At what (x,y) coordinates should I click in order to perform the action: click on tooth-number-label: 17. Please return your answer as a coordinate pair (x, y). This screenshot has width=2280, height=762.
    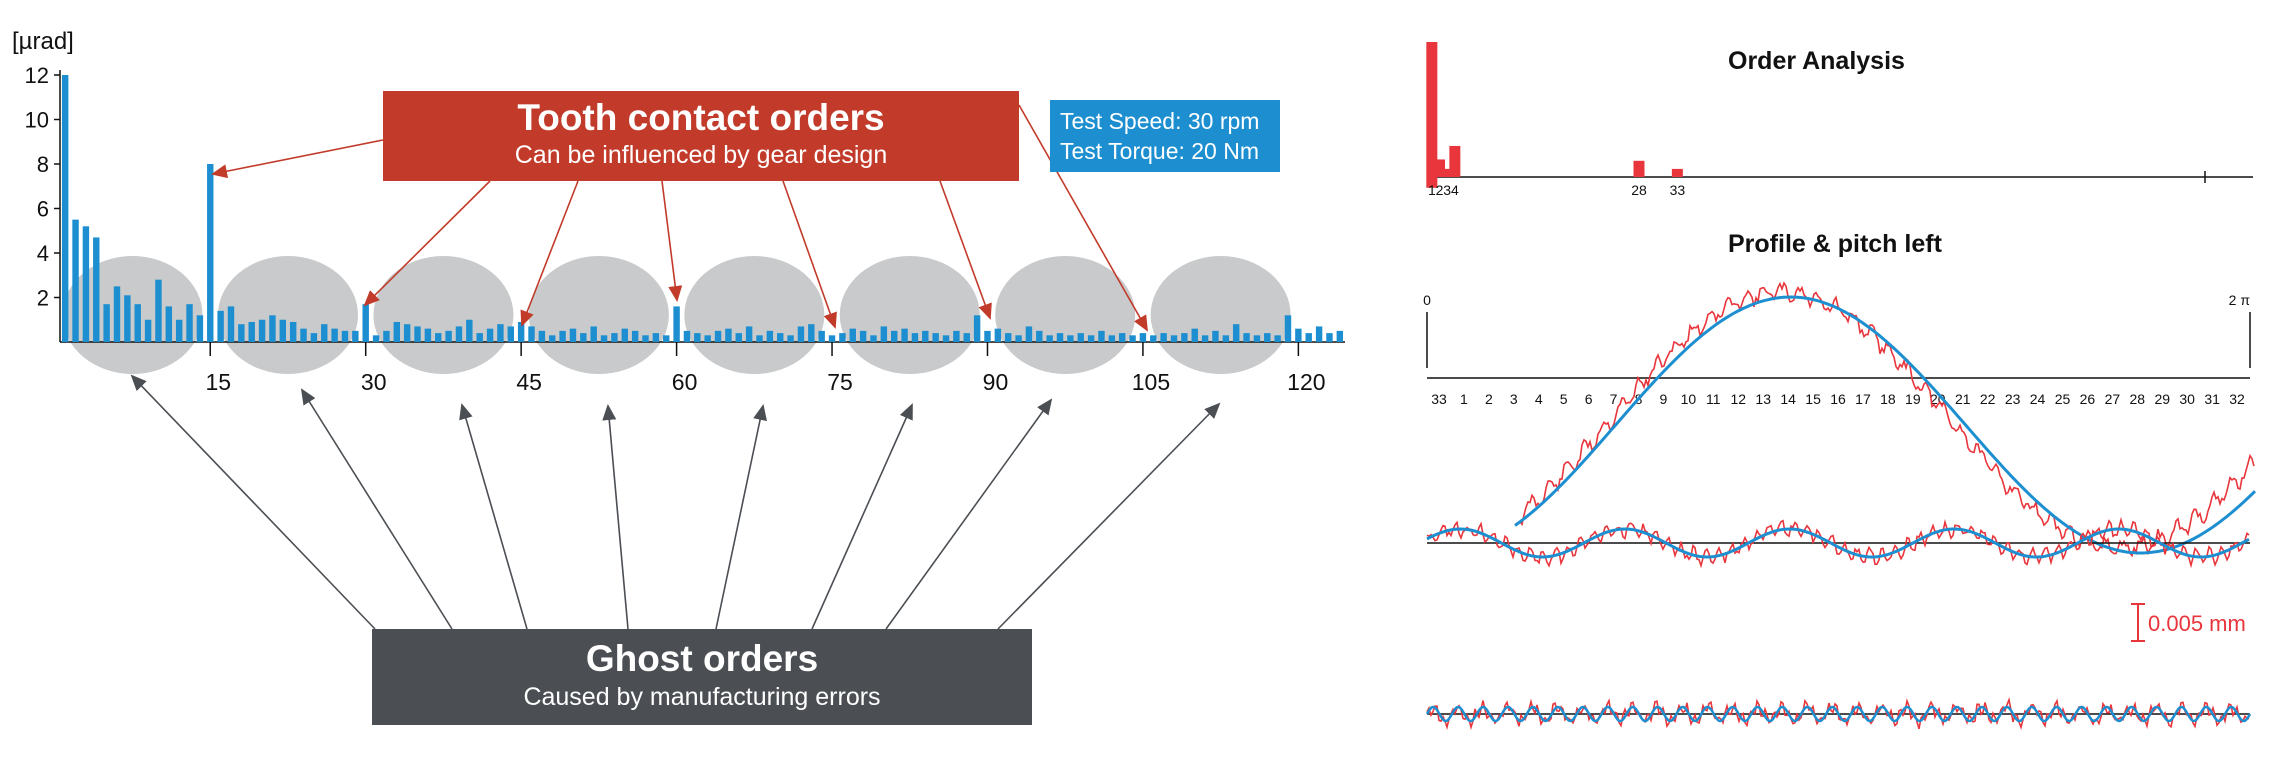
    Looking at the image, I should click on (1863, 399).